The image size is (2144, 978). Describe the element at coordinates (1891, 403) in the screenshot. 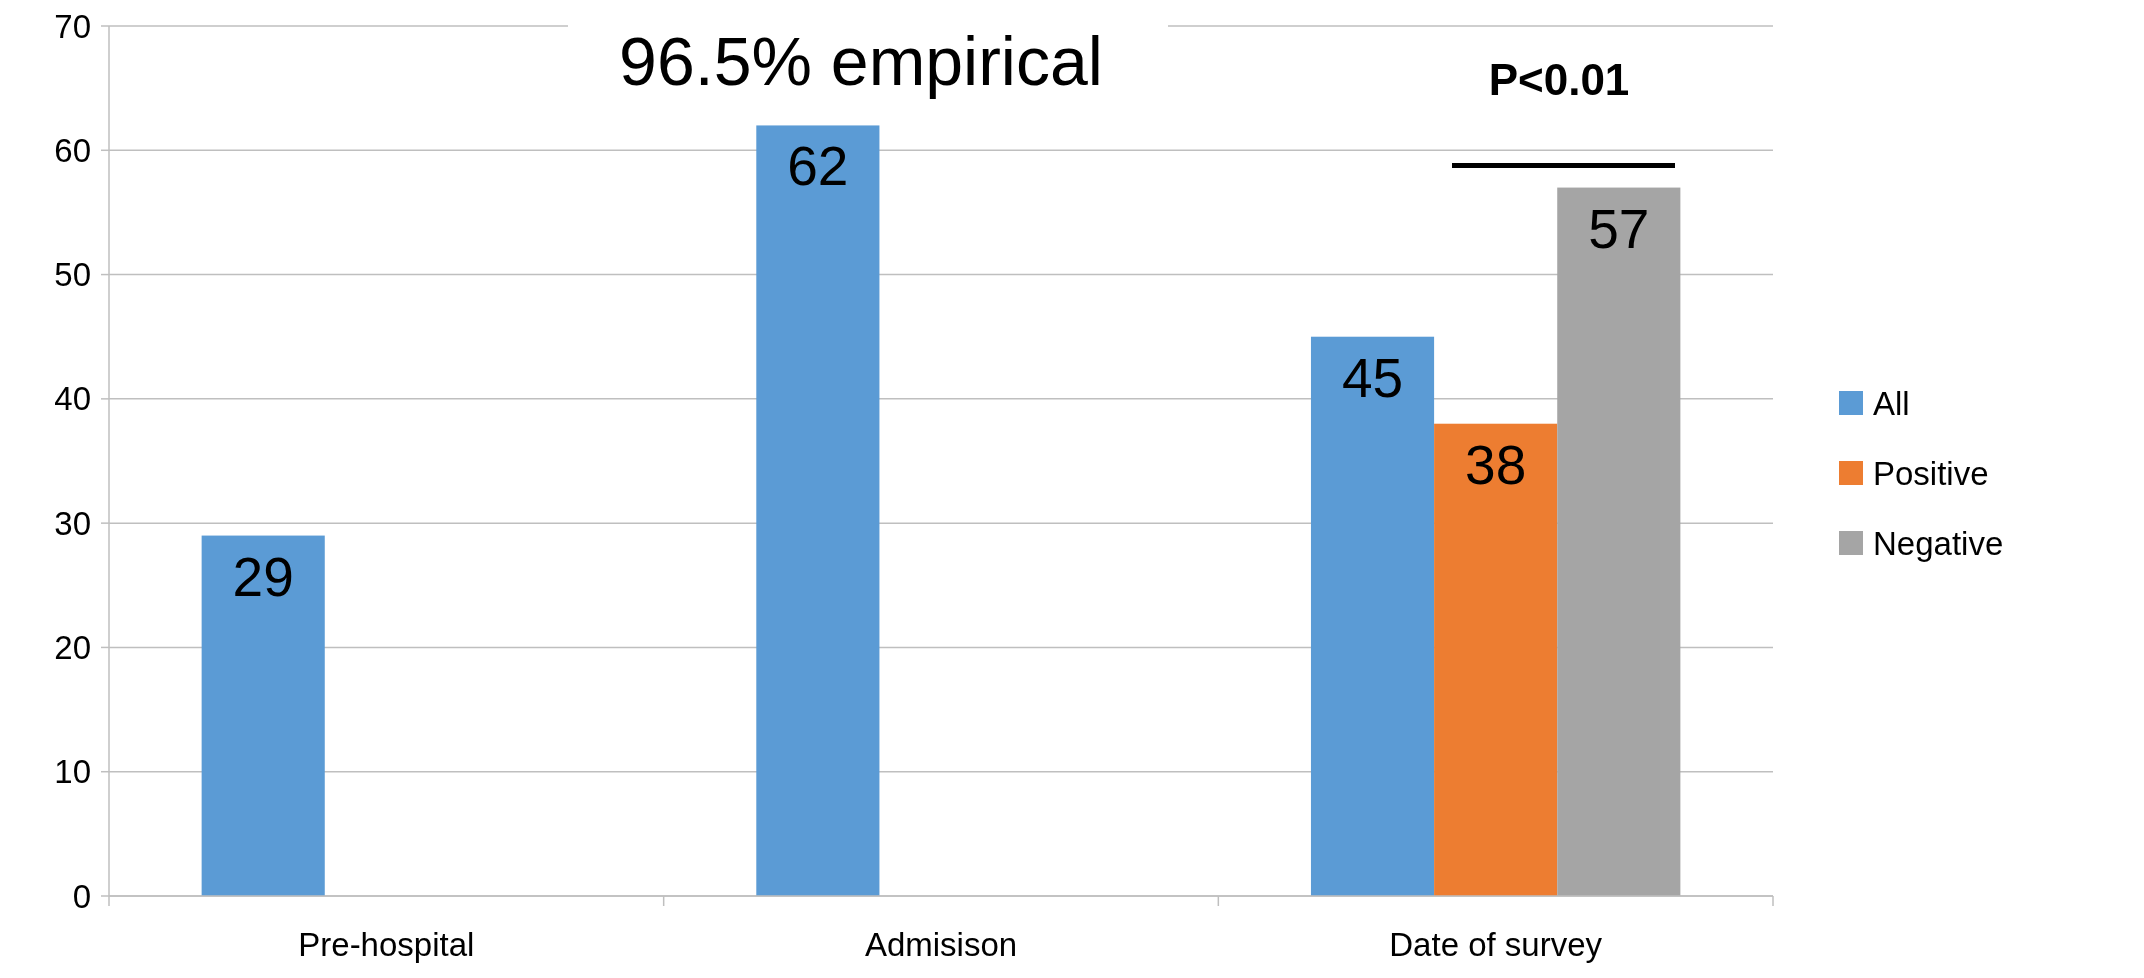

I see `legend-label: All` at that location.